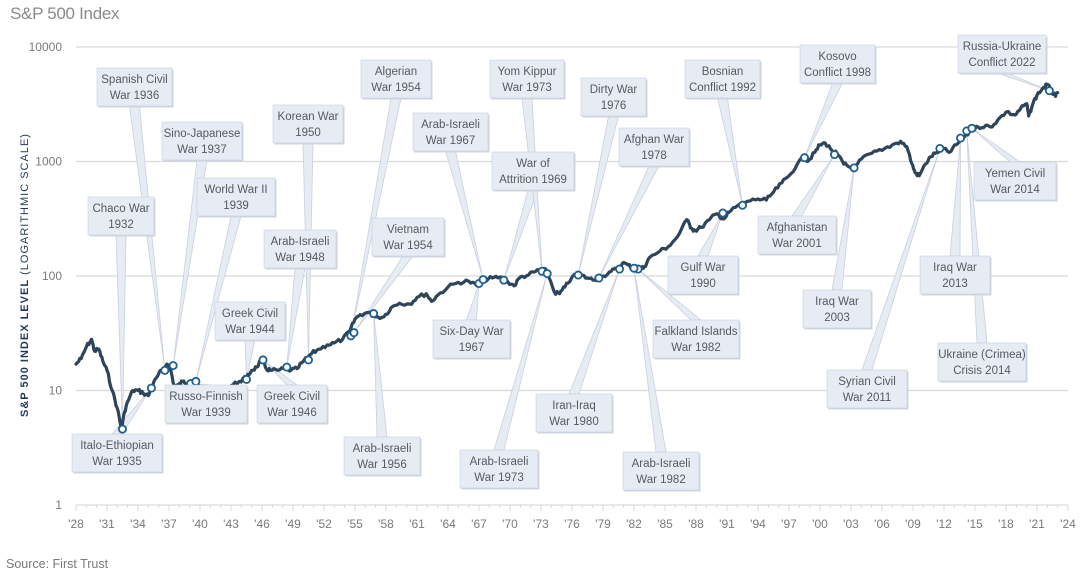  Describe the element at coordinates (820, 524) in the screenshot. I see `x-tick-label: '00` at that location.